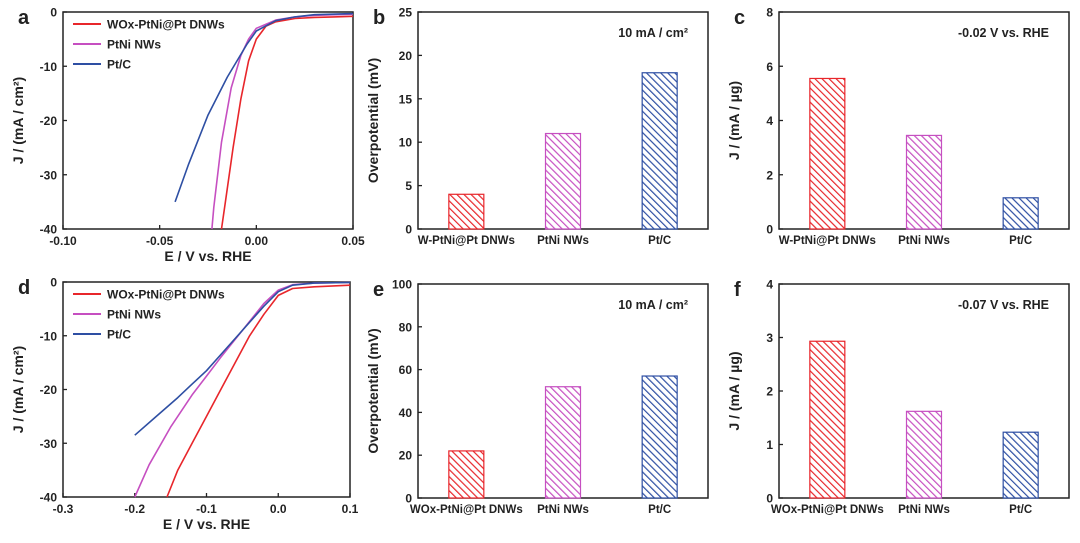 The width and height of the screenshot is (1080, 543). Describe the element at coordinates (653, 305) in the screenshot. I see `panel-e-annotation: 10 mA / cm²` at that location.